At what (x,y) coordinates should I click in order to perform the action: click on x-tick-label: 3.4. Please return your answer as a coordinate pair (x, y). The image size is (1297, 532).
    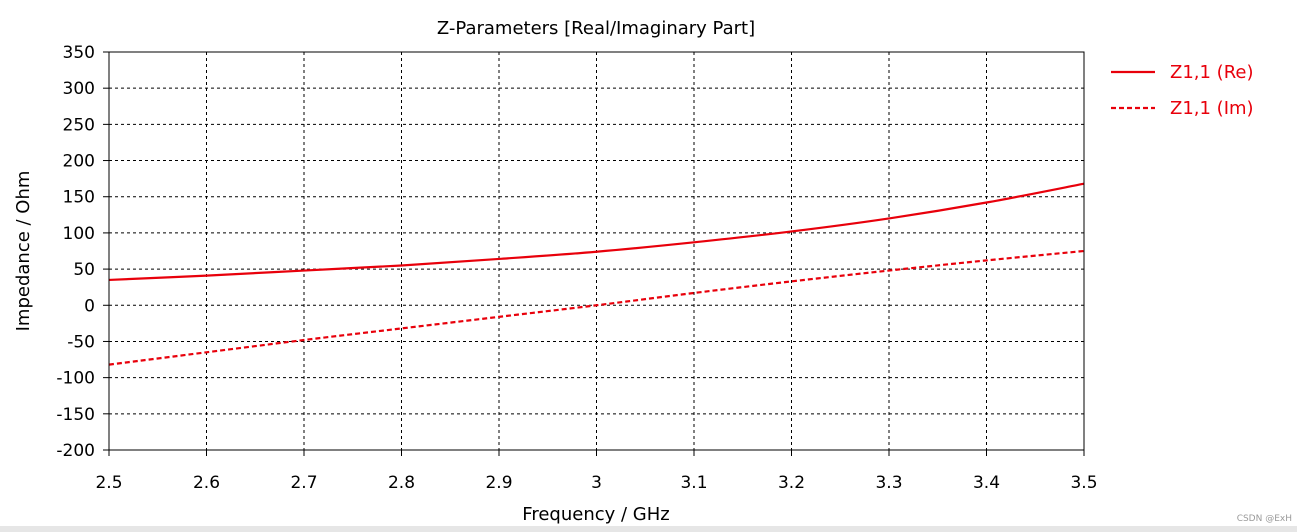
    Looking at the image, I should click on (986, 483).